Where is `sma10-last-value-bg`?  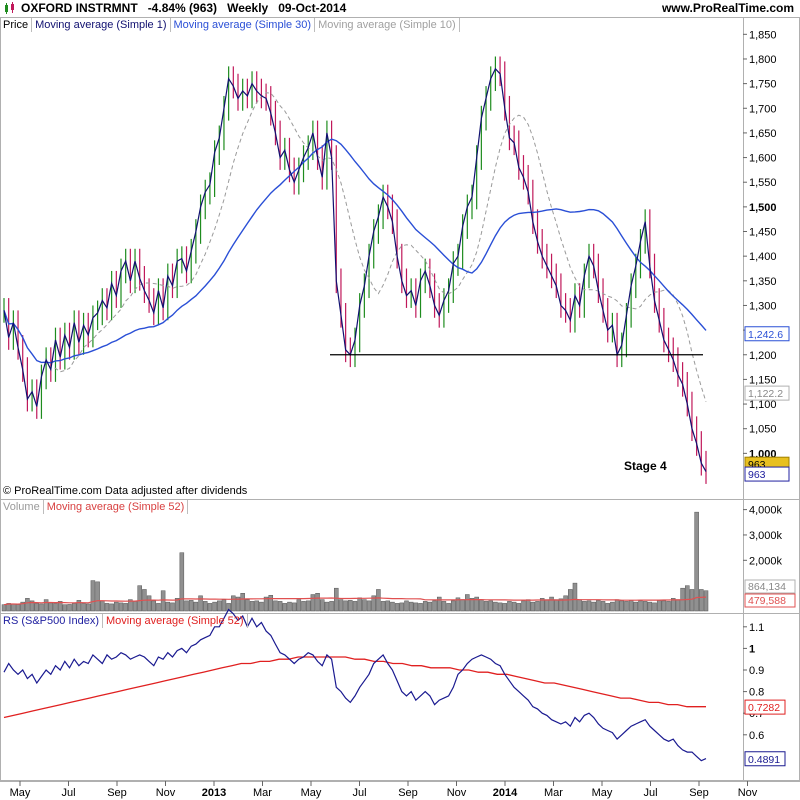
sma10-last-value-bg is located at coordinates (767, 393).